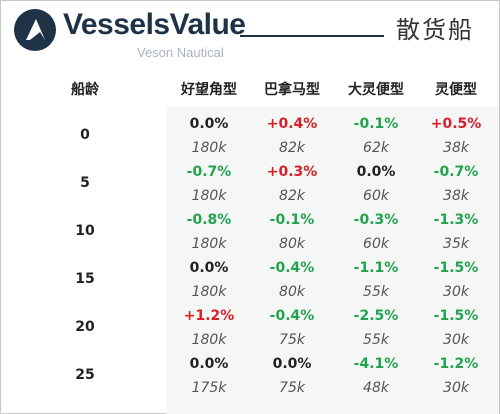 This screenshot has height=414, width=500. Describe the element at coordinates (456, 220) in the screenshot. I see `percent-change: -1.3%` at that location.